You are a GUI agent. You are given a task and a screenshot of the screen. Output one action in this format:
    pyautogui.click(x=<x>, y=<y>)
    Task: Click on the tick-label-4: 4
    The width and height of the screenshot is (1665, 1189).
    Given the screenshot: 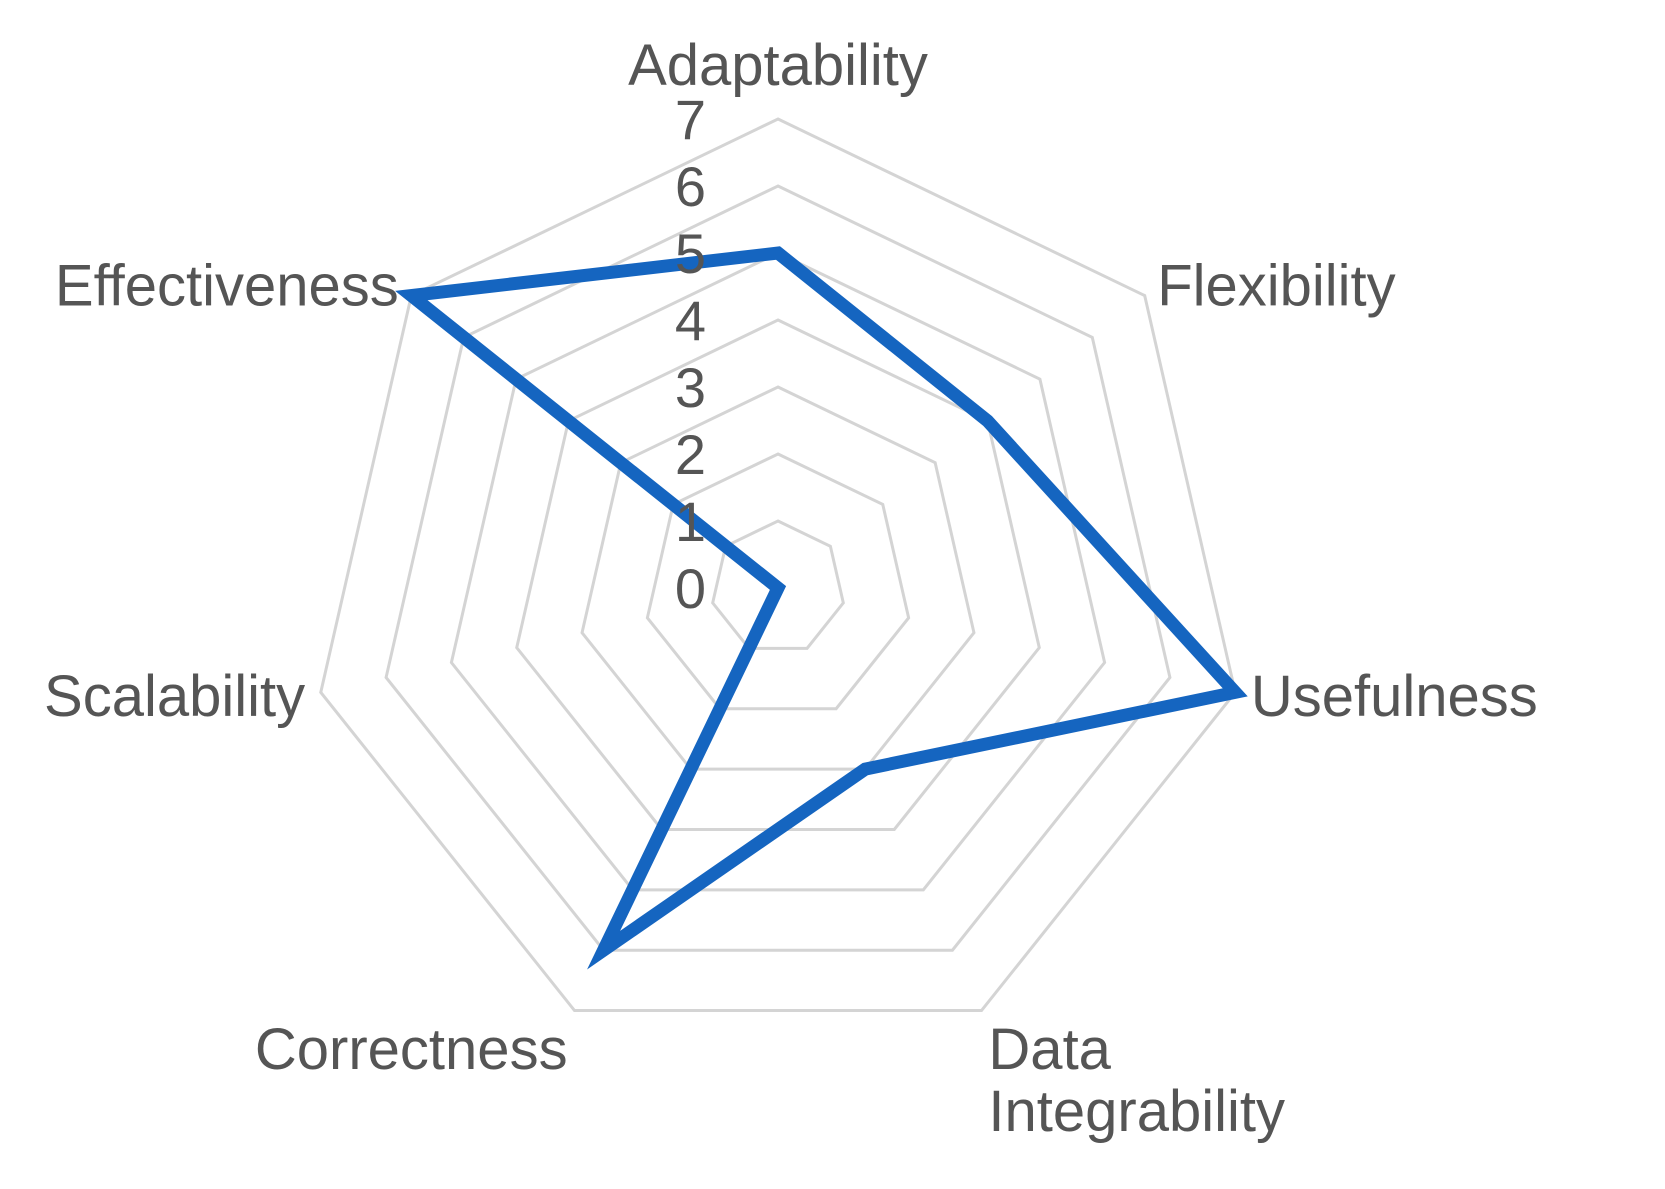 What is the action you would take?
    pyautogui.click(x=690, y=320)
    